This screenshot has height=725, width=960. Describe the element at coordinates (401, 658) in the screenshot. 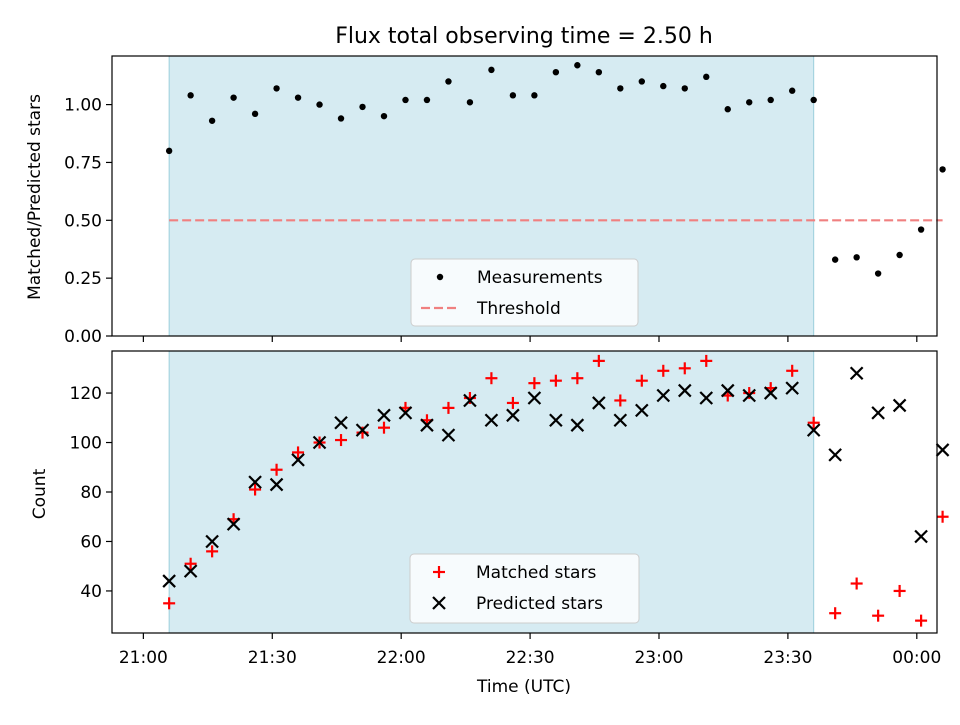

I see `x-tick-label: 22:00` at that location.